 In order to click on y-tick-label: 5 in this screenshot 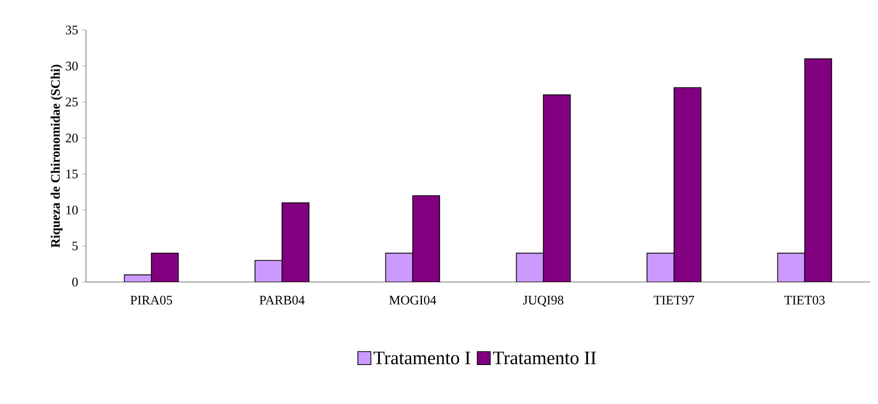, I will do `click(75, 246)`.